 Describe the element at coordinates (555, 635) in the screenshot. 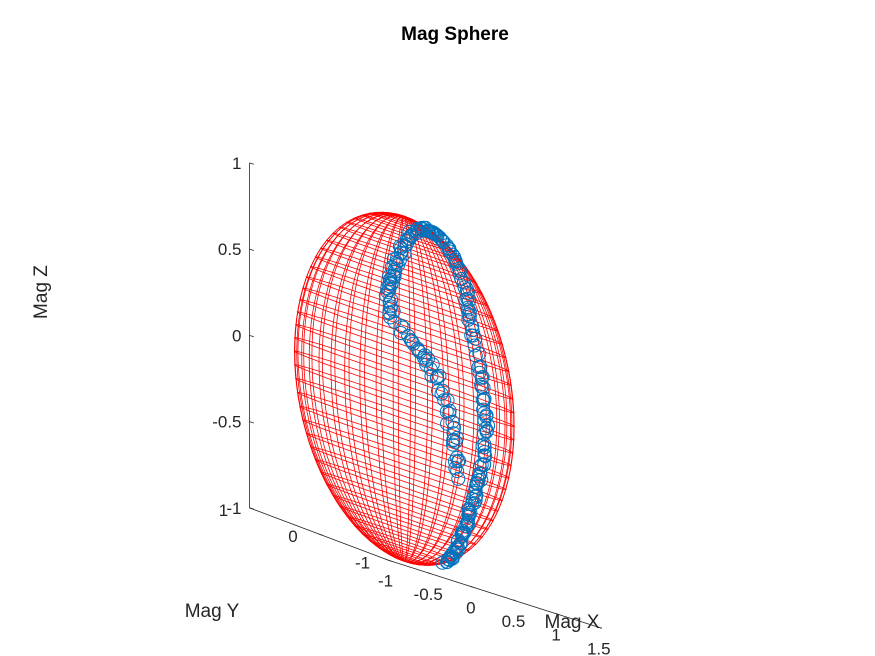

I see `x-tick-label: 1` at that location.